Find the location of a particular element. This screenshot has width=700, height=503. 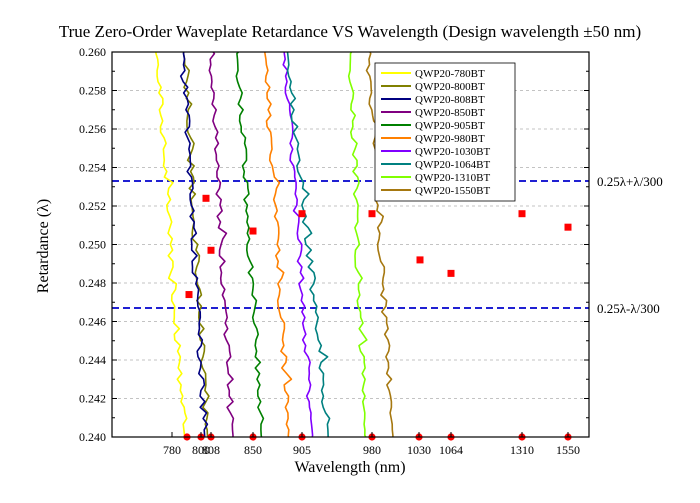

legend-label: QWP20-850BT is located at coordinates (450, 113).